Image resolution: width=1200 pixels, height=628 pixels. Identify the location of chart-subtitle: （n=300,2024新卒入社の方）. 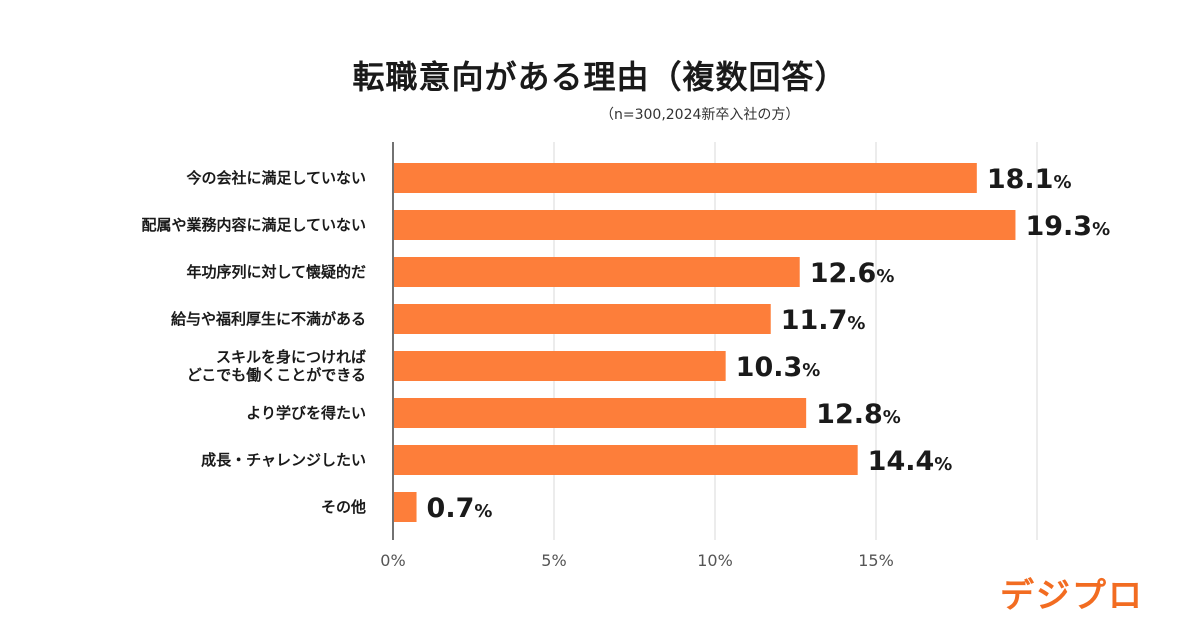
(700, 115).